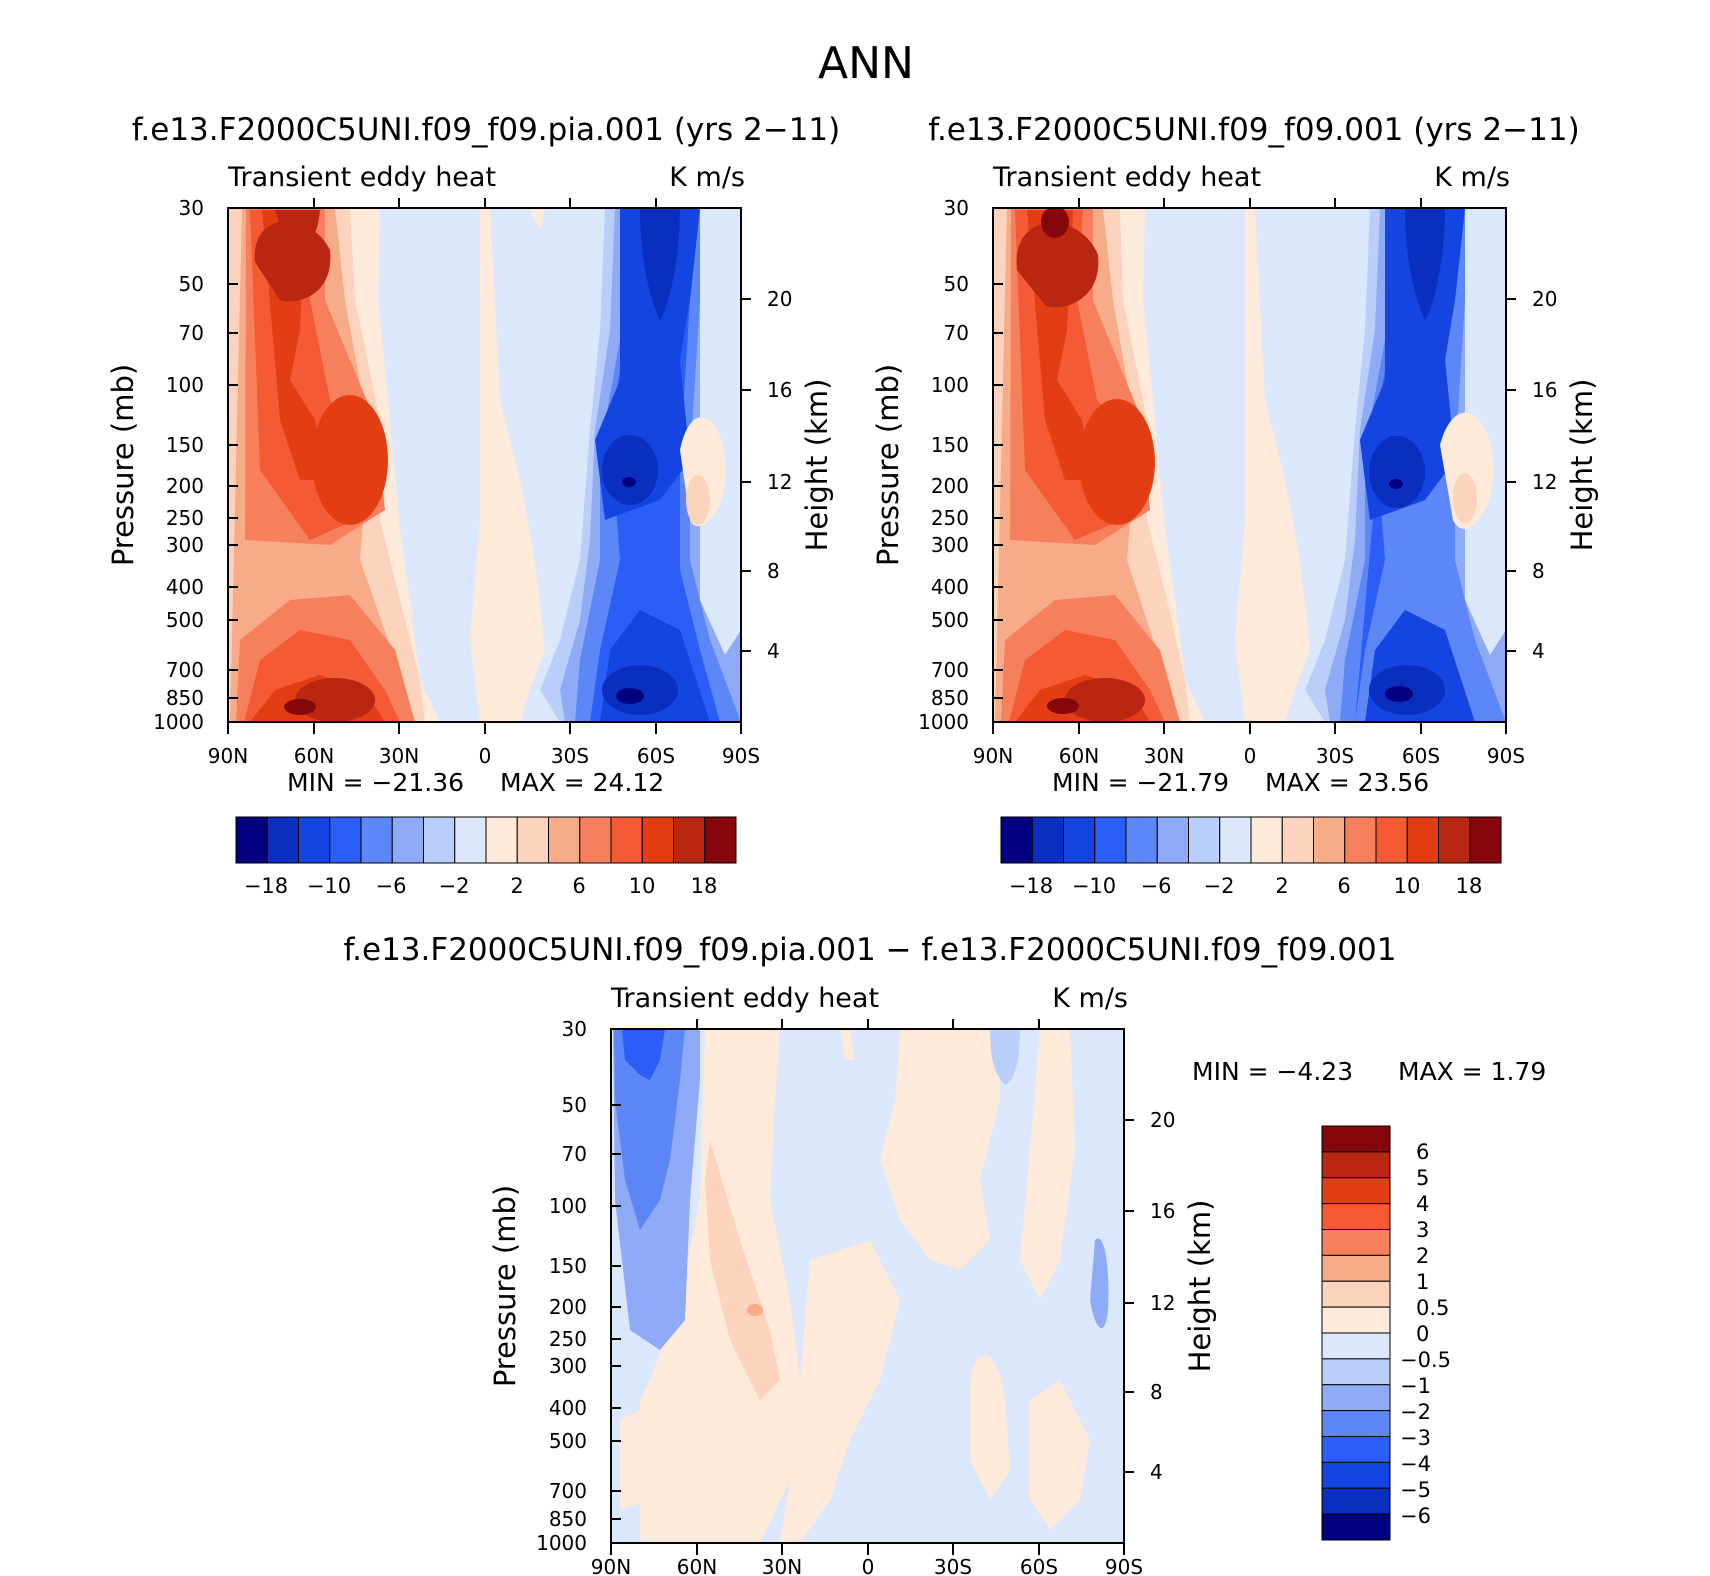 The width and height of the screenshot is (1710, 1576). Describe the element at coordinates (1531, 475) in the screenshot. I see `panel-control-right-axis: 4 8 12 16 20` at that location.